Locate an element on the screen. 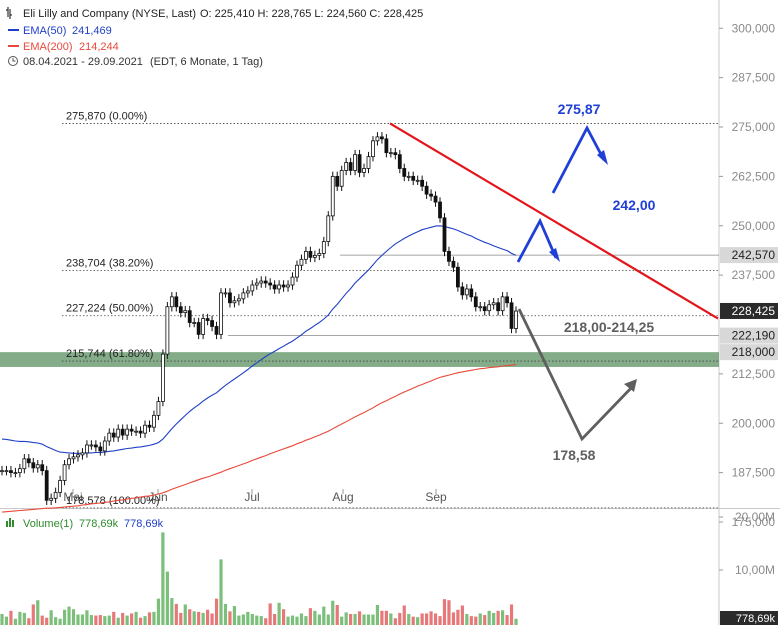 This screenshot has height=625, width=780. blue-target-label: 275,87 is located at coordinates (579, 109).